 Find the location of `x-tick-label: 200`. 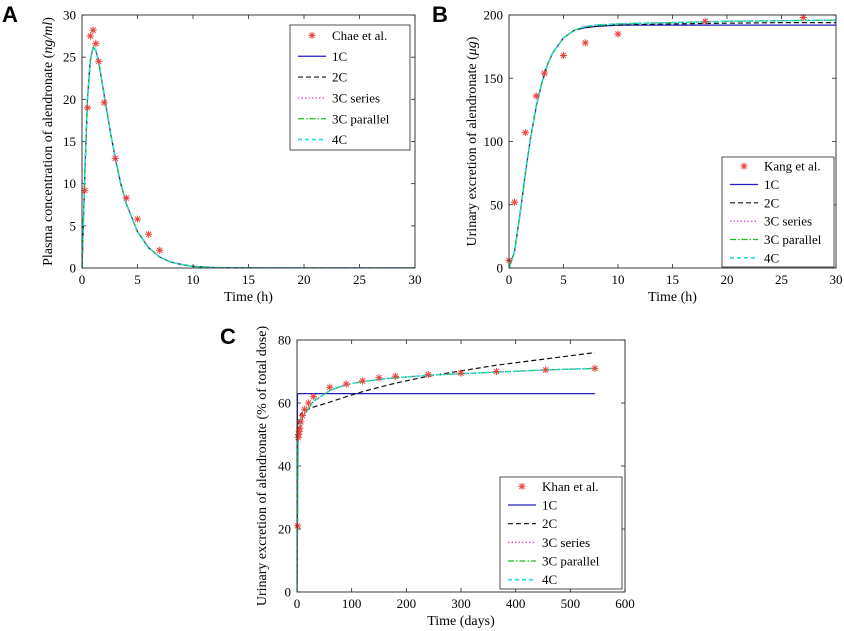

x-tick-label: 200 is located at coordinates (407, 603).